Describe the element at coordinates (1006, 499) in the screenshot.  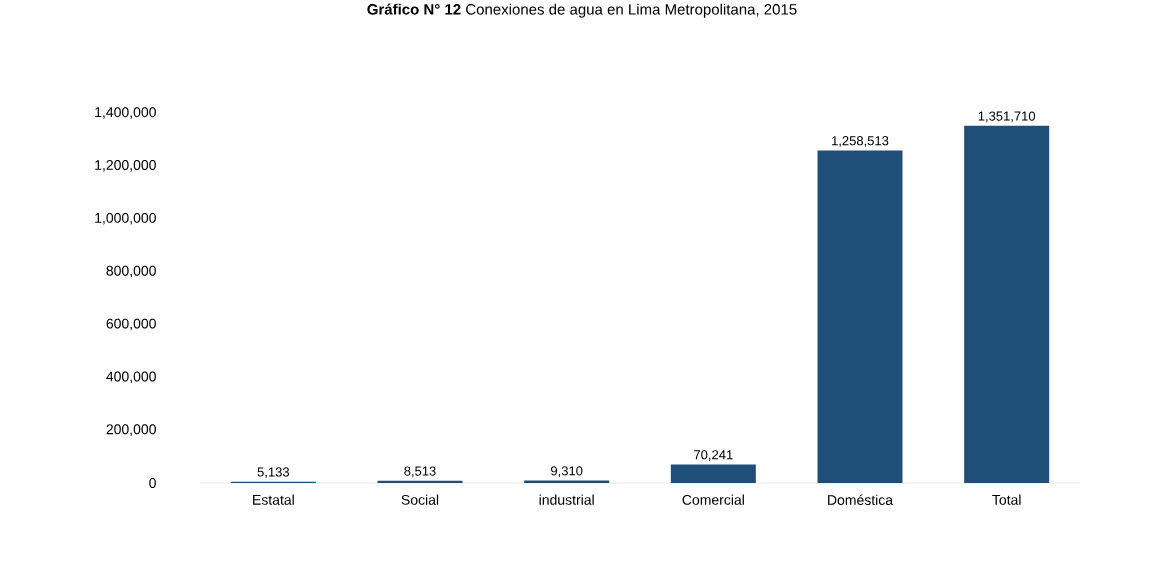
I see `x-tick-label: Total` at that location.